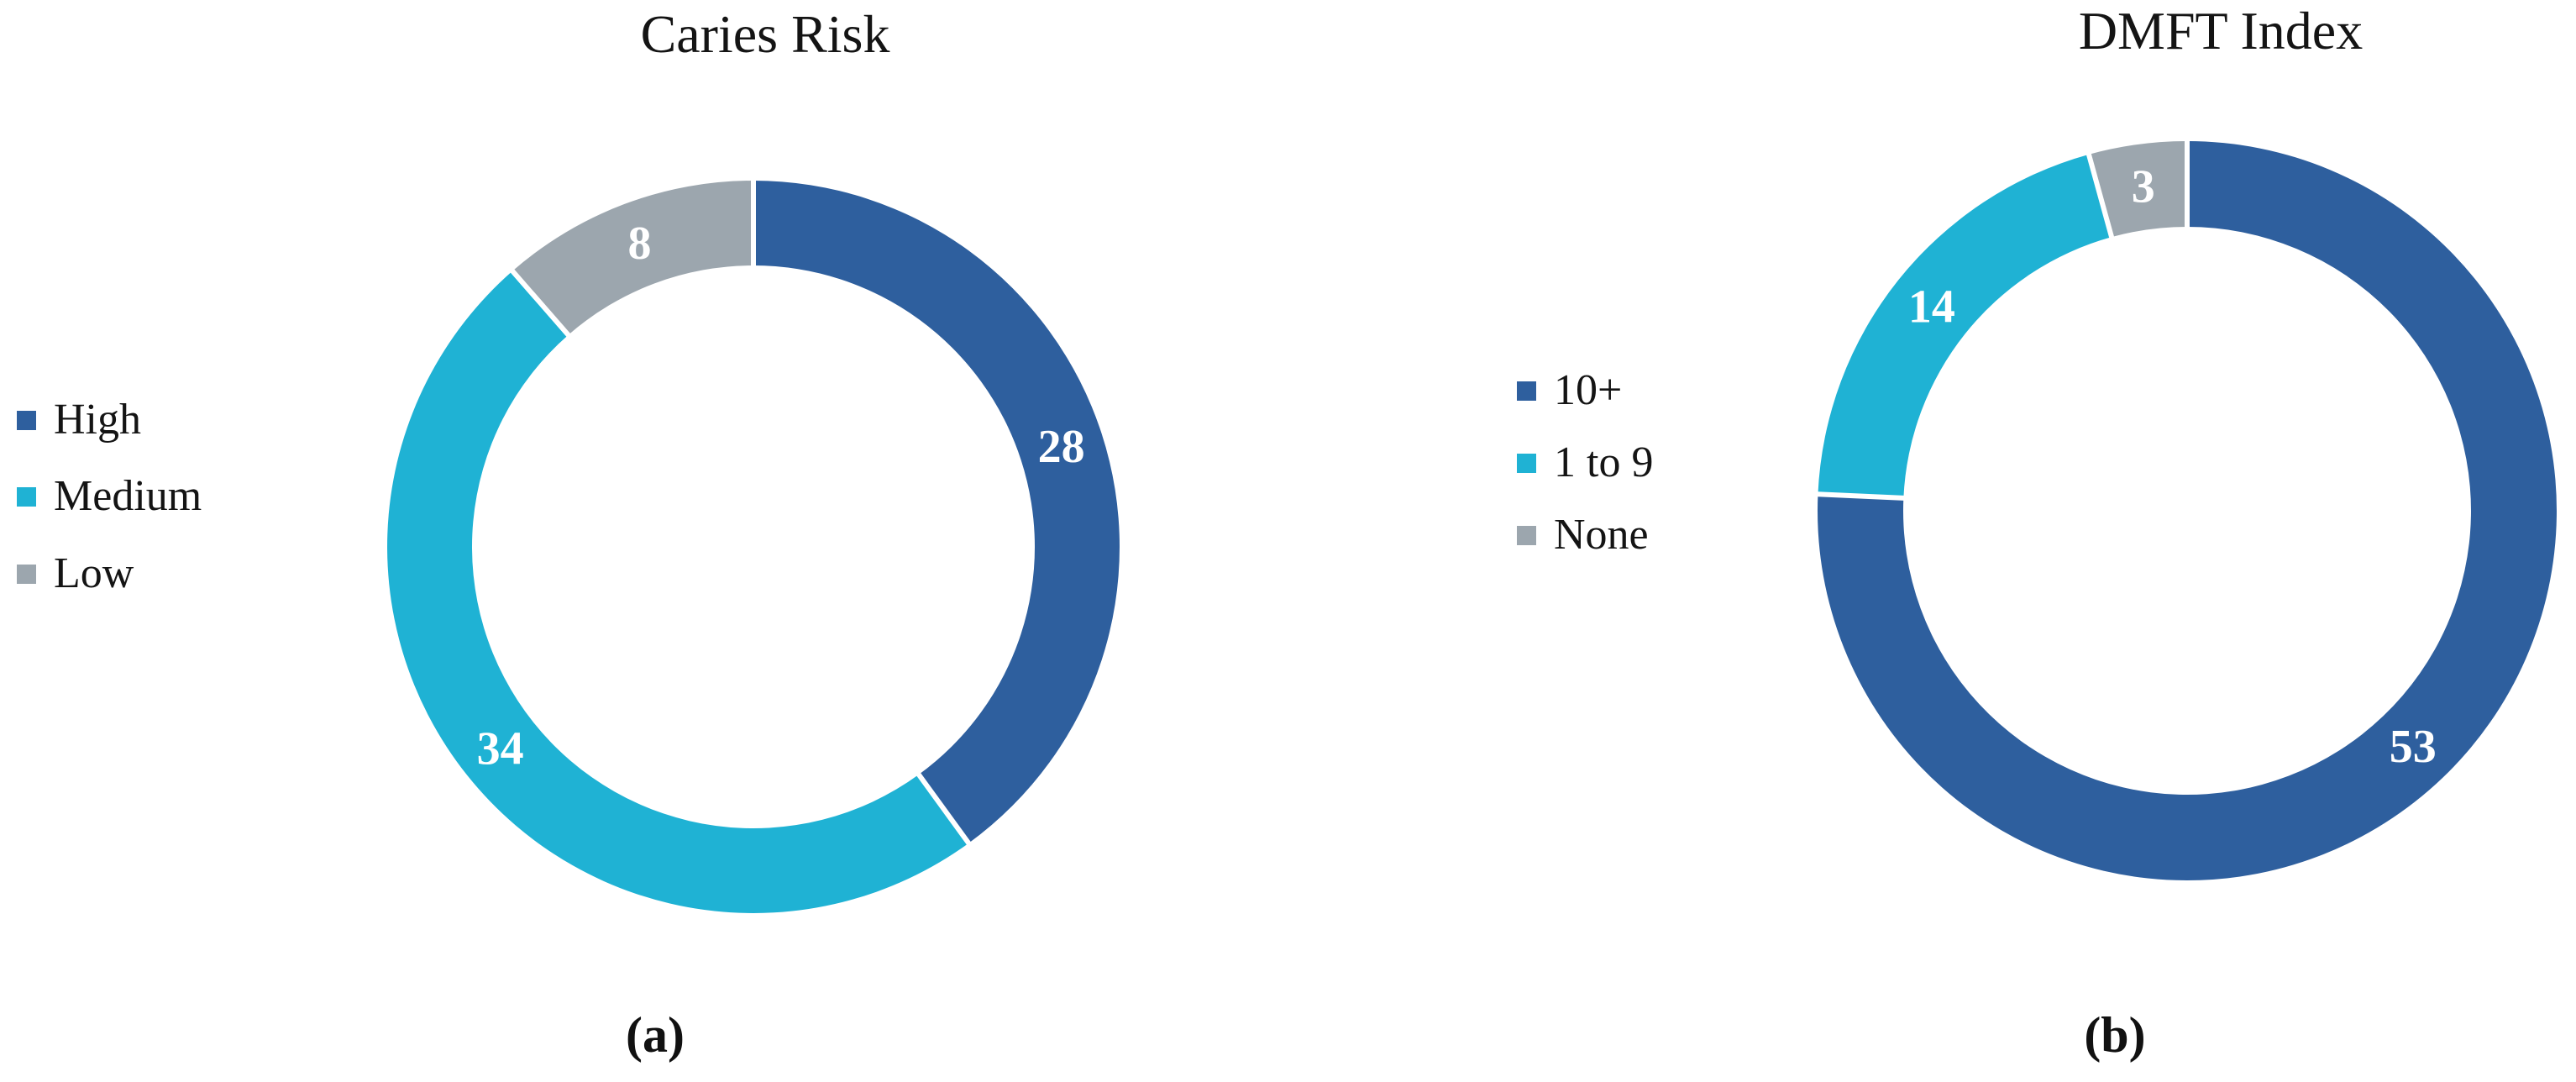  What do you see at coordinates (1931, 307) in the screenshot?
I see `segment-value-label: 14` at bounding box center [1931, 307].